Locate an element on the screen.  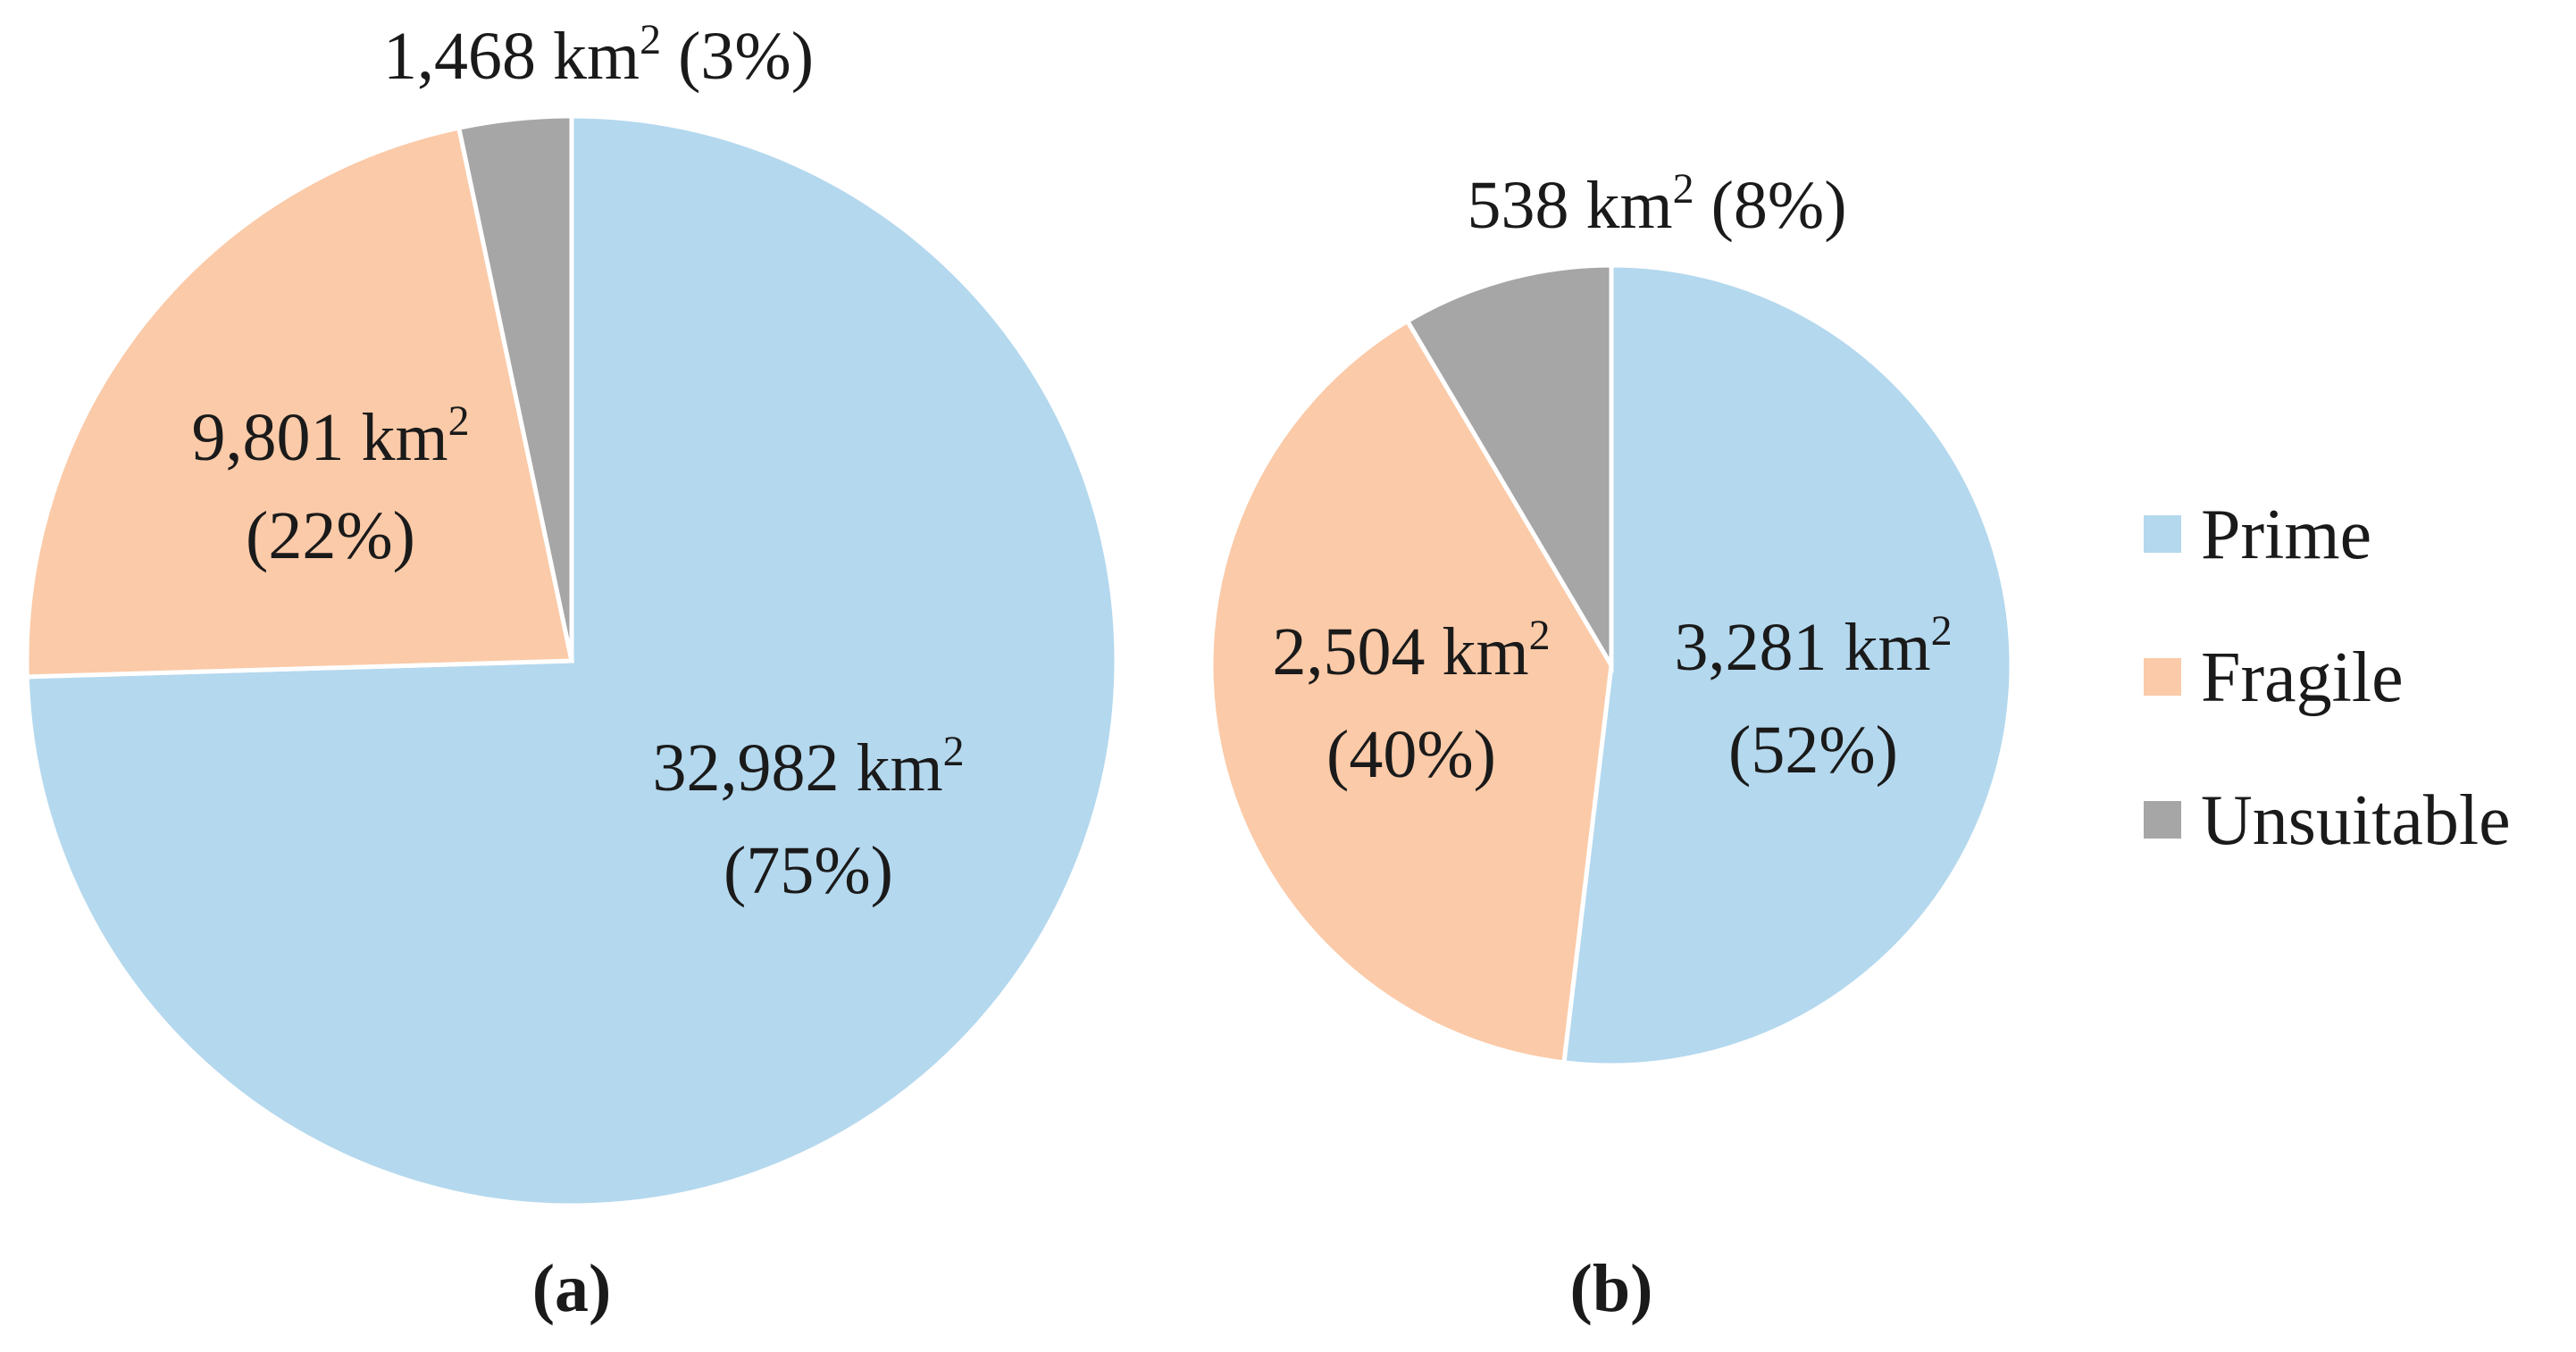
slice-value-text: 538 is located at coordinates (1526, 206).